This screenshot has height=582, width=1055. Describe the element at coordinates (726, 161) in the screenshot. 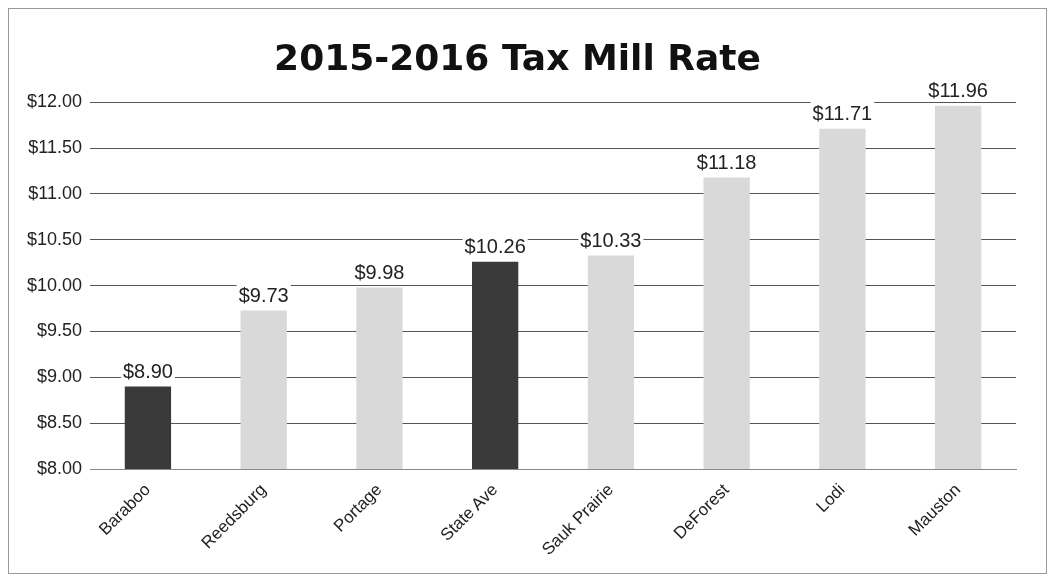

I see `data-label: $11.18` at that location.